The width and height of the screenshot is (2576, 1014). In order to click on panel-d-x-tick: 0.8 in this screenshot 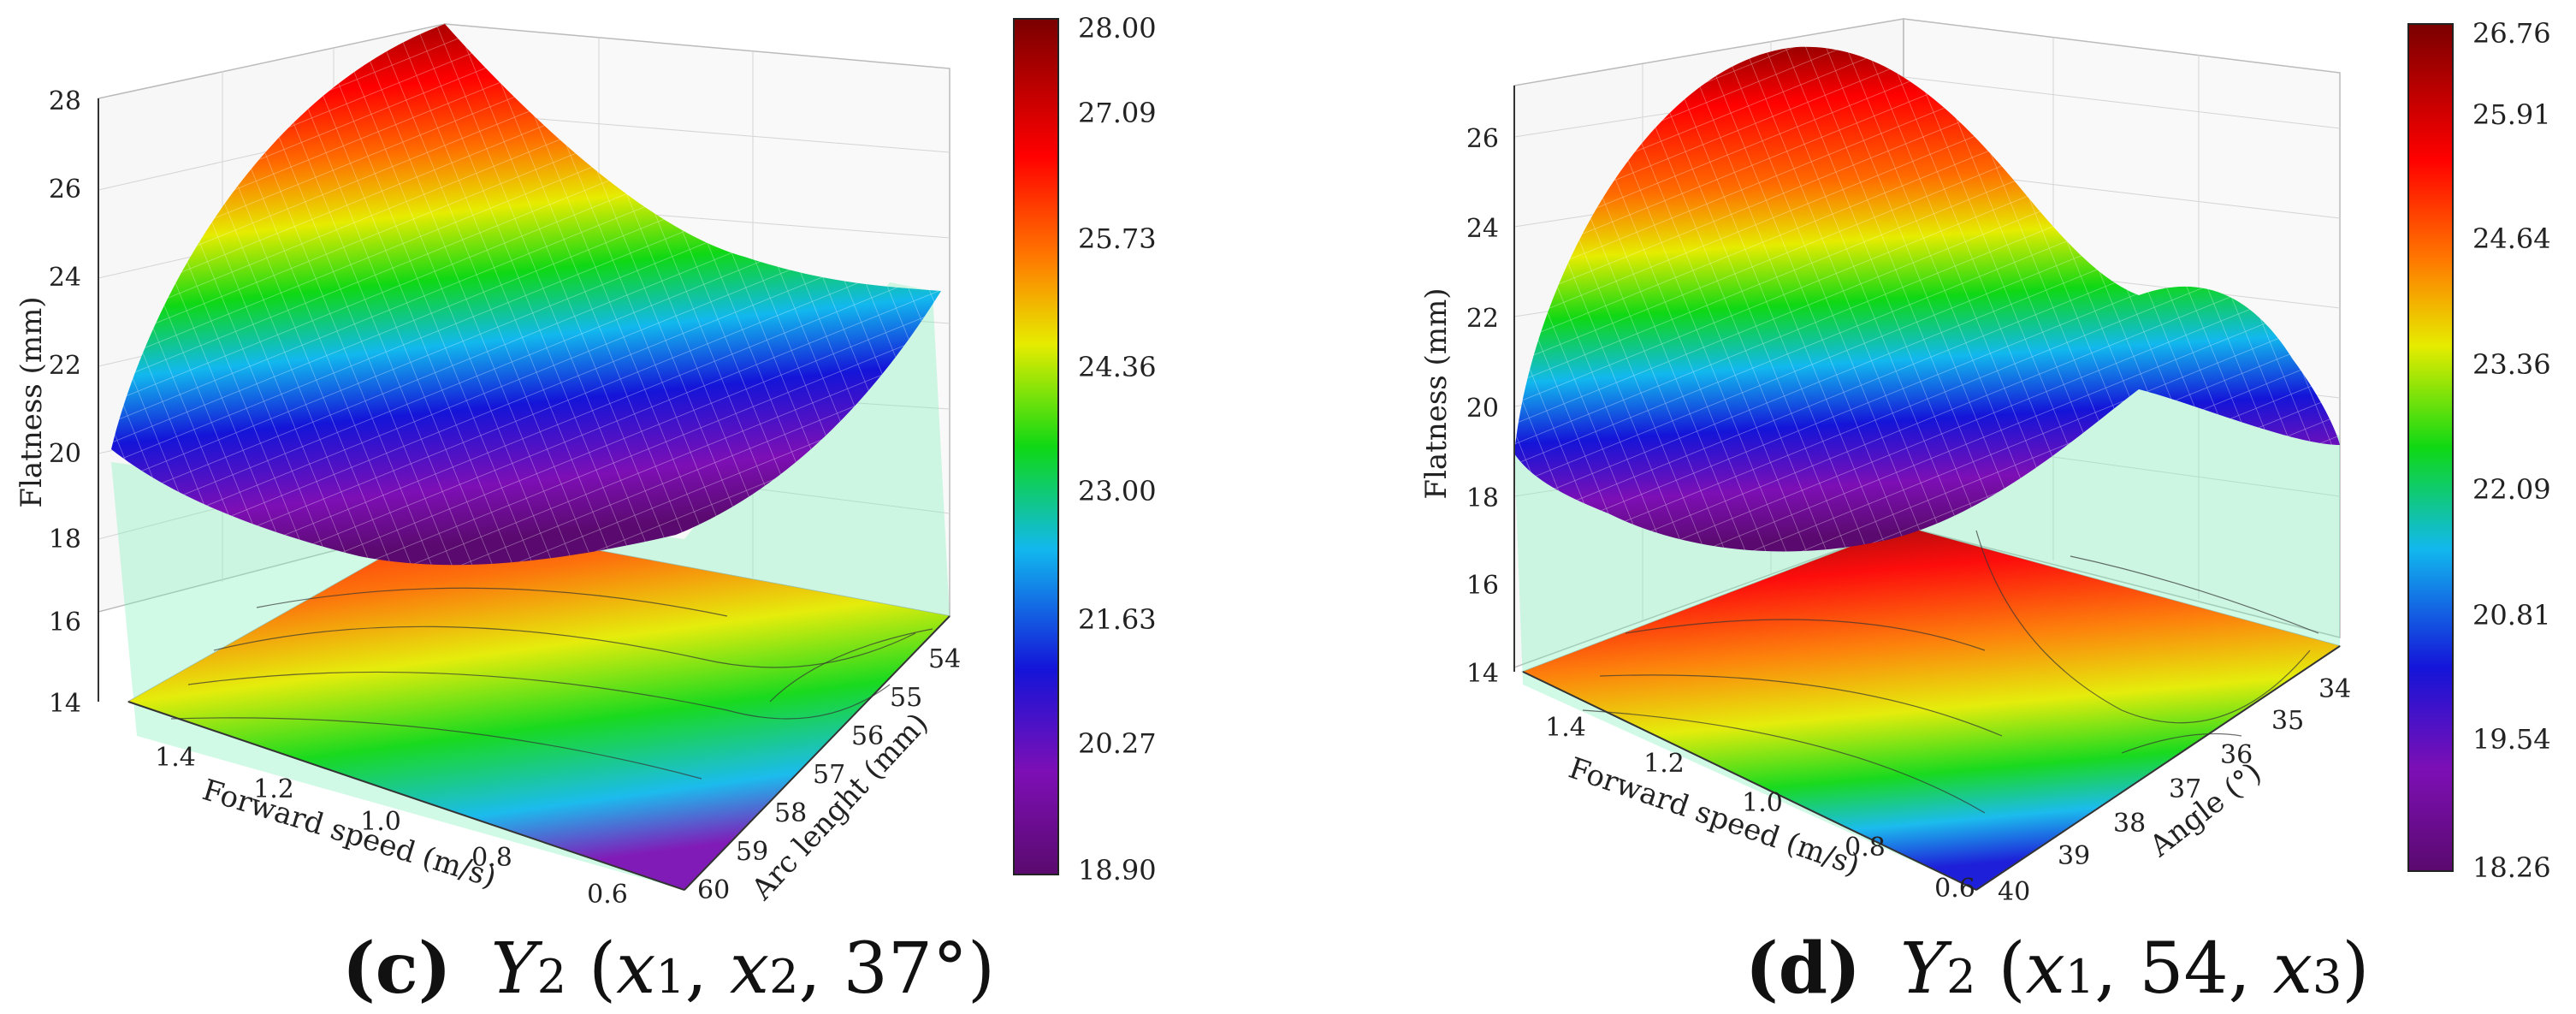, I will do `click(1866, 848)`.